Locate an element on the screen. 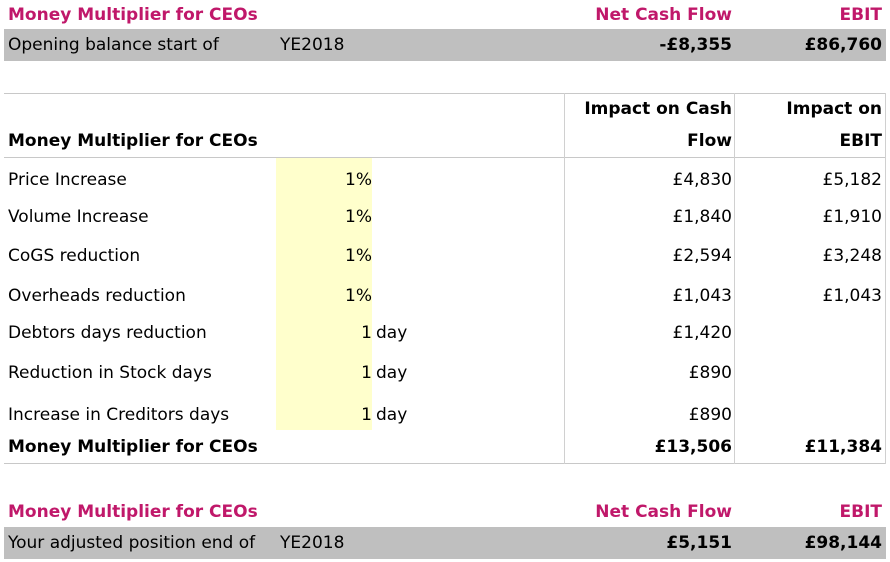 Image resolution: width=890 pixels, height=562 pixels. driver-label: Increase in Creditors days is located at coordinates (119, 415).